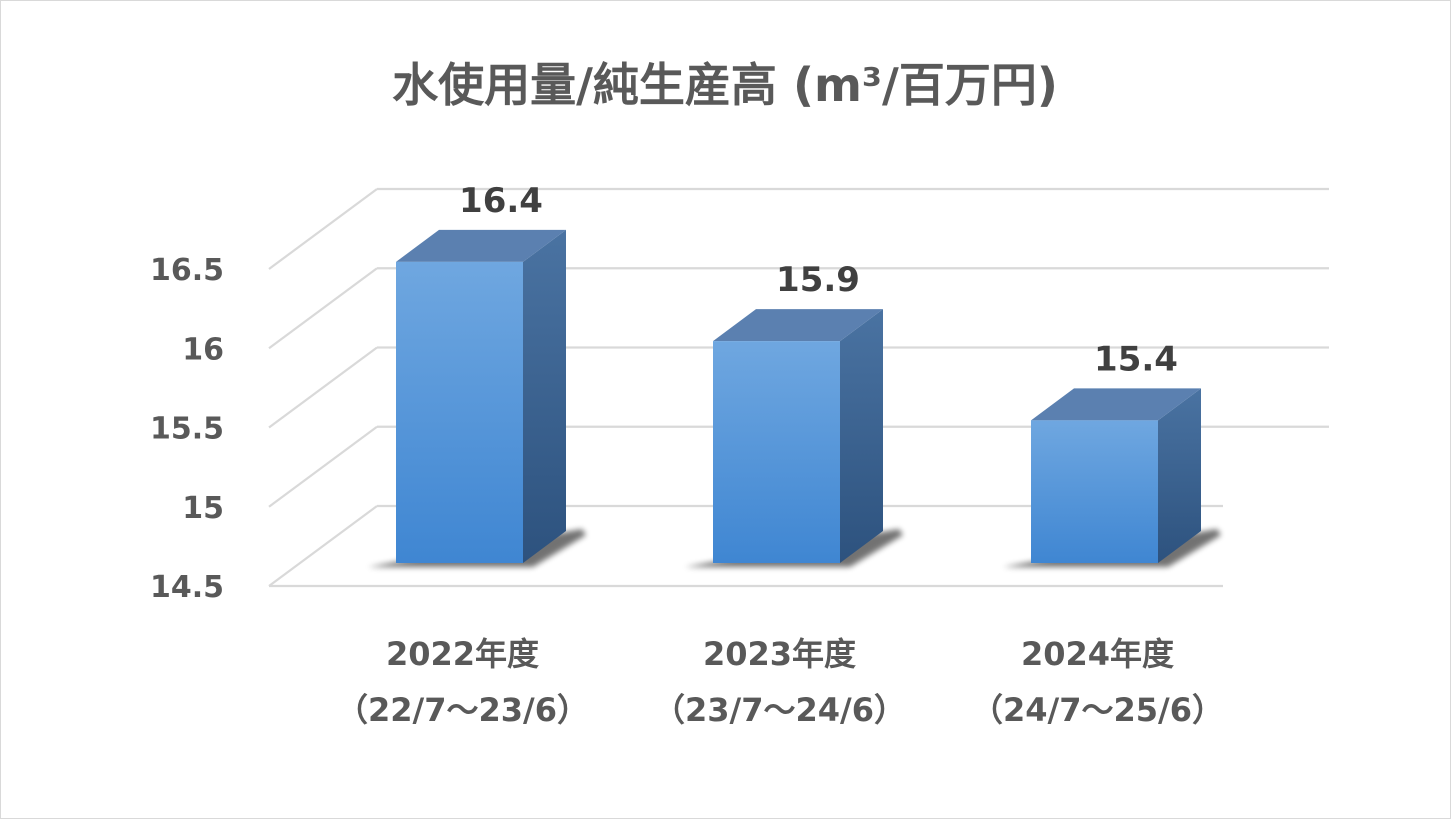 Image resolution: width=1451 pixels, height=819 pixels. What do you see at coordinates (462, 710) in the screenshot?
I see `x-tick-label-sub: （22/7～23/6）` at bounding box center [462, 710].